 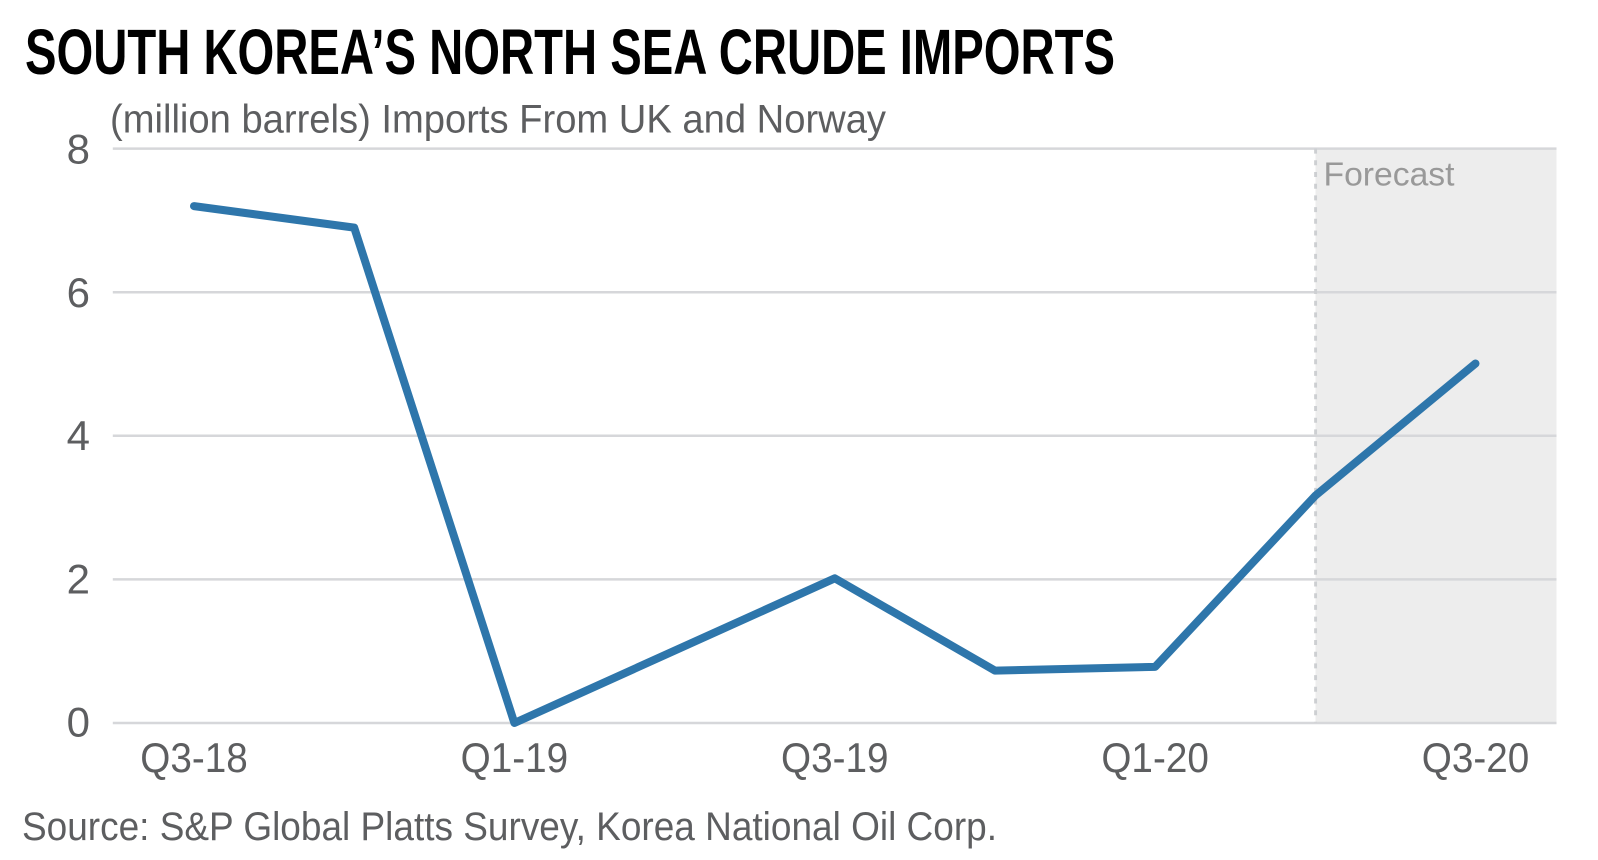 What do you see at coordinates (78, 579) in the screenshot?
I see `svg-text: 2` at bounding box center [78, 579].